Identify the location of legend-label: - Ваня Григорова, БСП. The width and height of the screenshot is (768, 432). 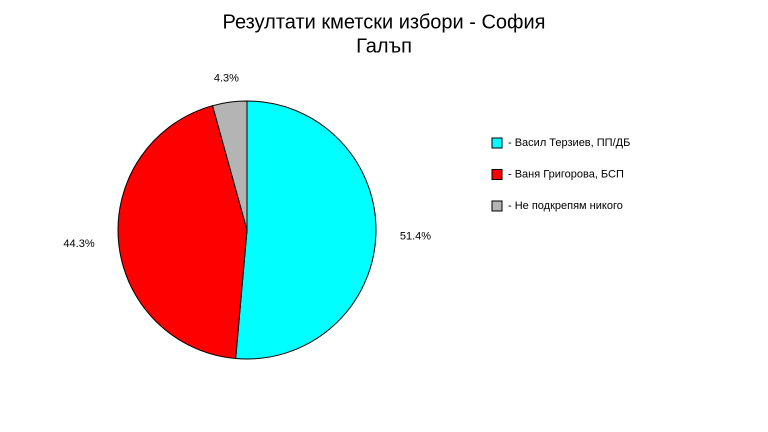
(566, 174).